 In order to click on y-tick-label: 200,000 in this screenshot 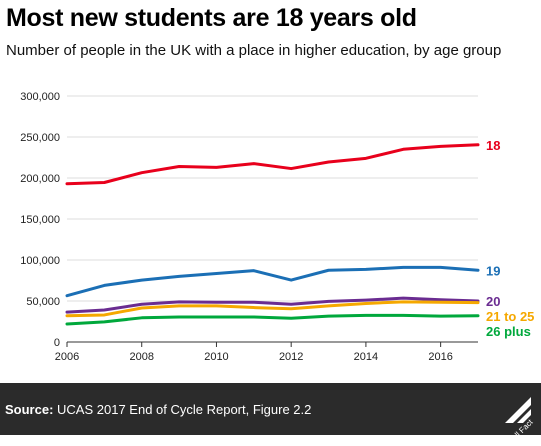, I will do `click(40, 179)`.